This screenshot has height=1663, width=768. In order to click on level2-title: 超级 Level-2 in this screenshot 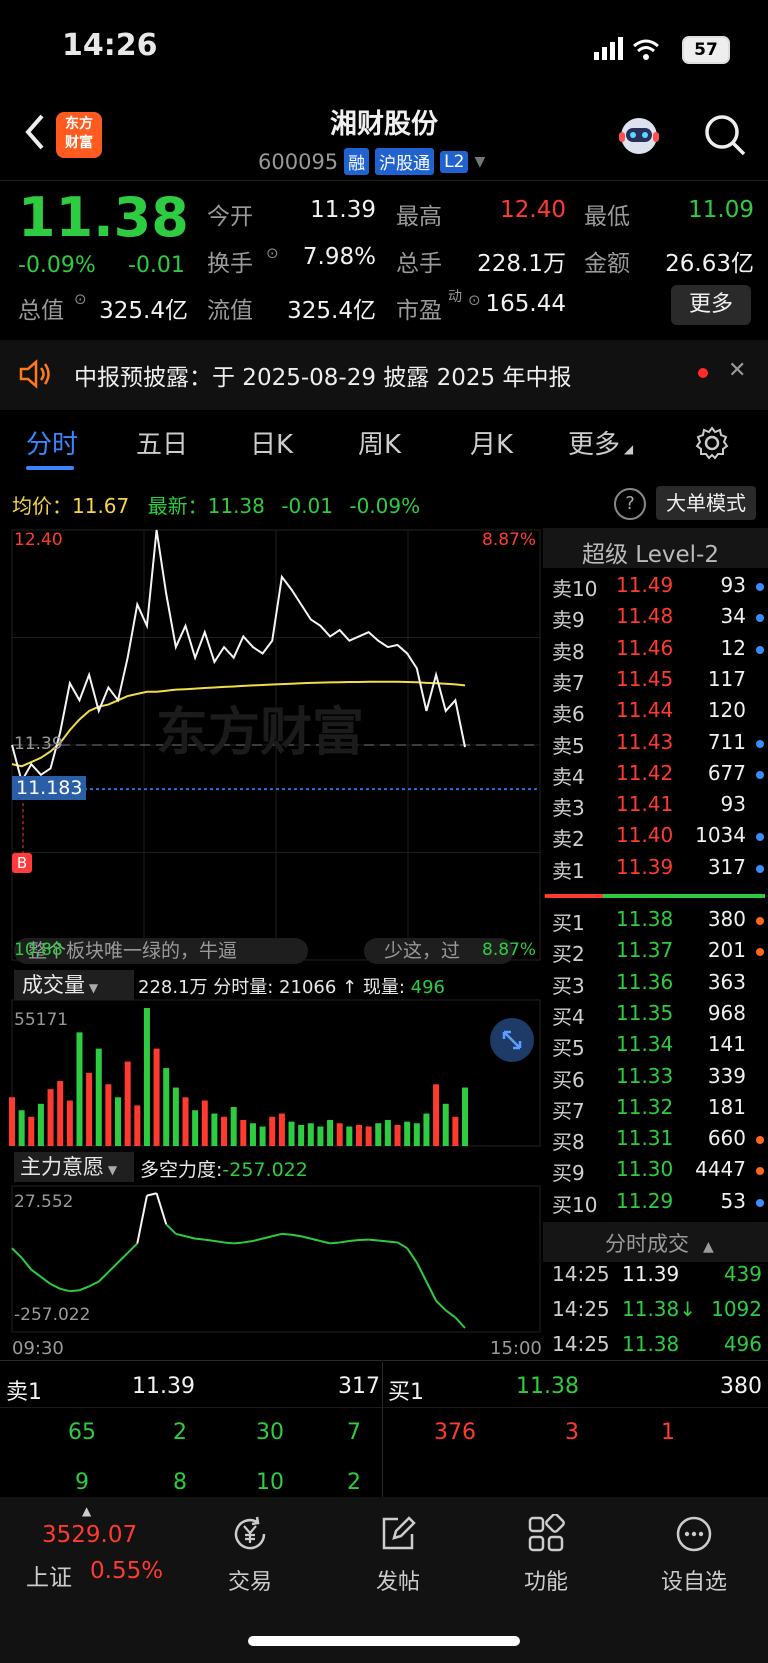, I will do `click(650, 555)`.